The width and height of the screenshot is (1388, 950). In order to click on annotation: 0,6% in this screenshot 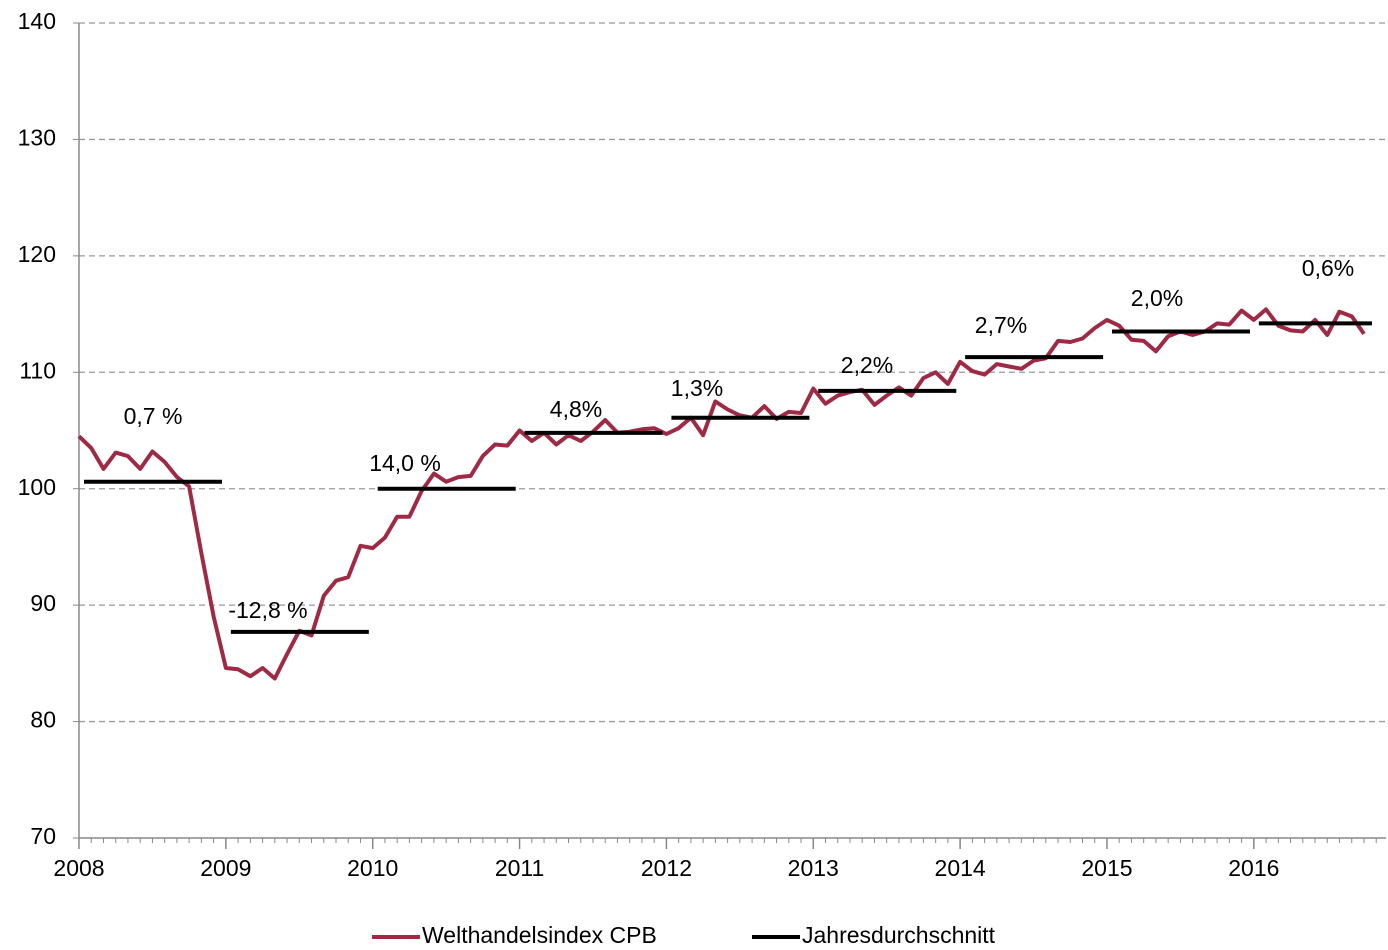, I will do `click(1328, 268)`.